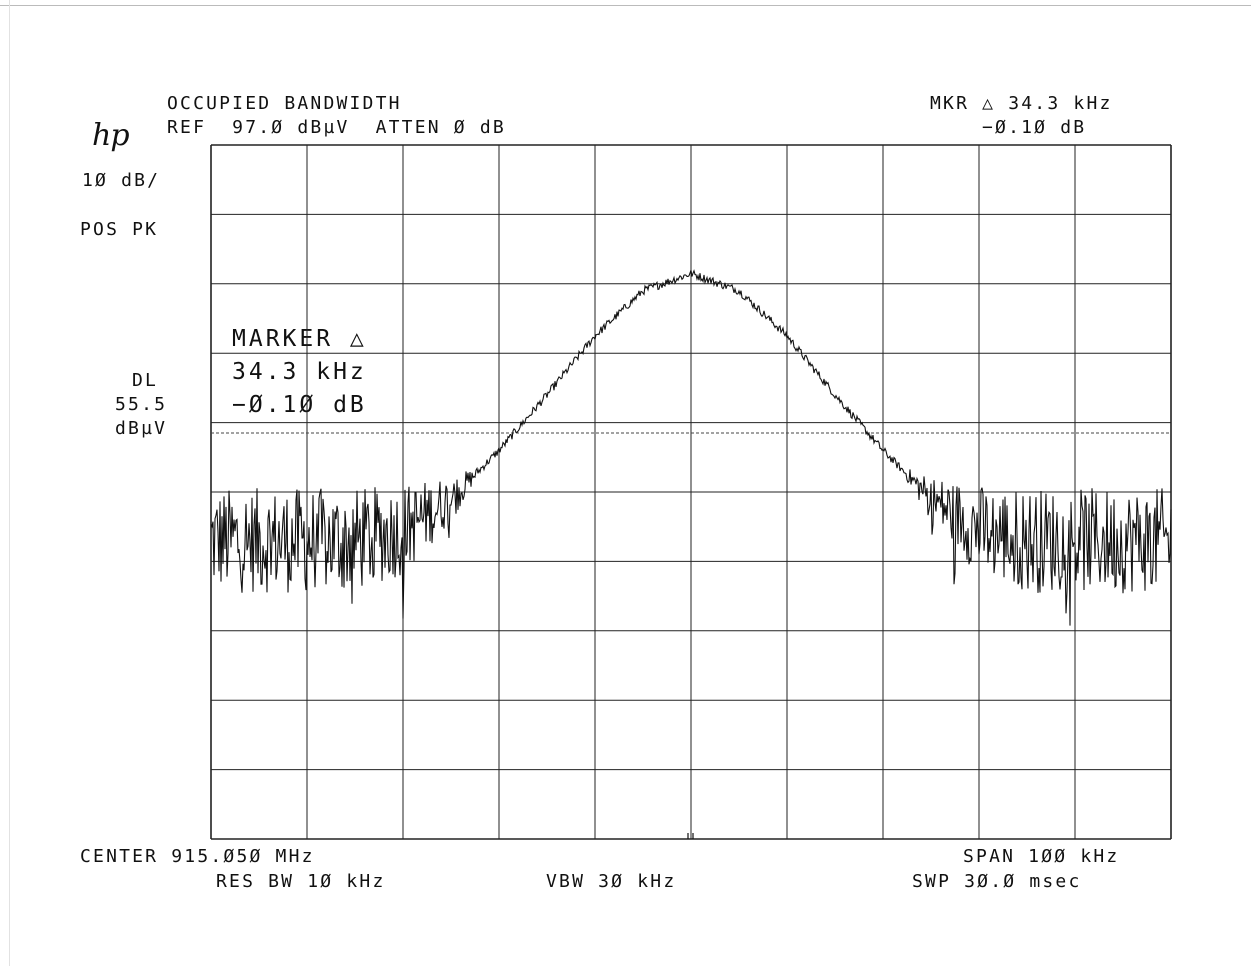 The image size is (1251, 966). I want to click on center-frequency: CENTER 915.Ø5Ø MHz, so click(197, 856).